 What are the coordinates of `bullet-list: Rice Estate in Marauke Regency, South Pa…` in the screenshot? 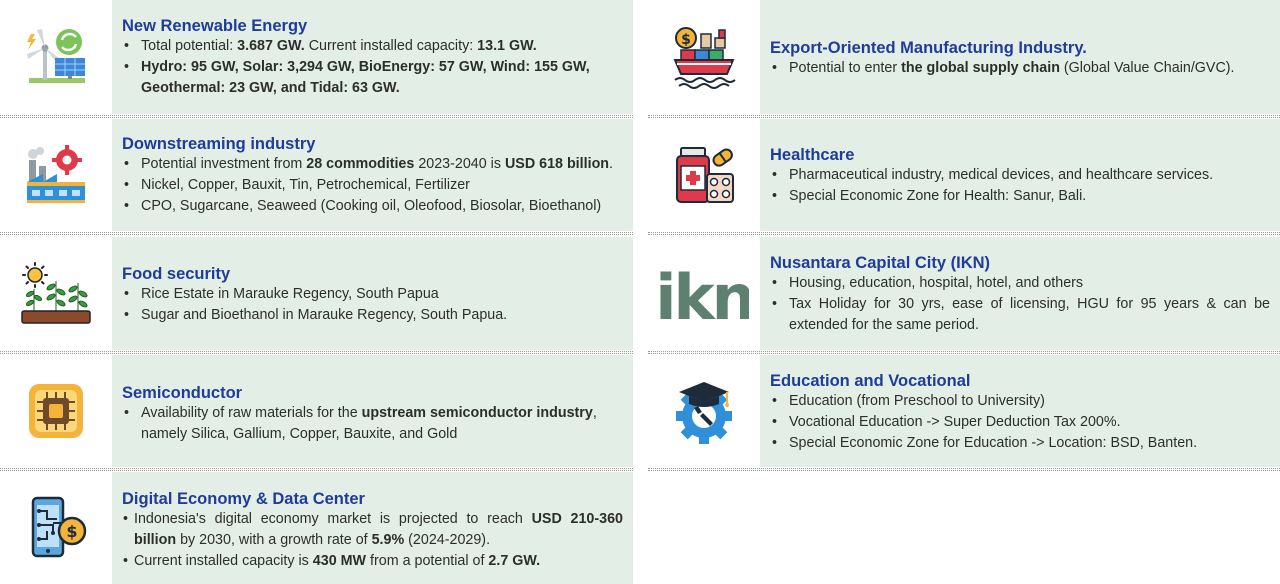 It's located at (372, 305).